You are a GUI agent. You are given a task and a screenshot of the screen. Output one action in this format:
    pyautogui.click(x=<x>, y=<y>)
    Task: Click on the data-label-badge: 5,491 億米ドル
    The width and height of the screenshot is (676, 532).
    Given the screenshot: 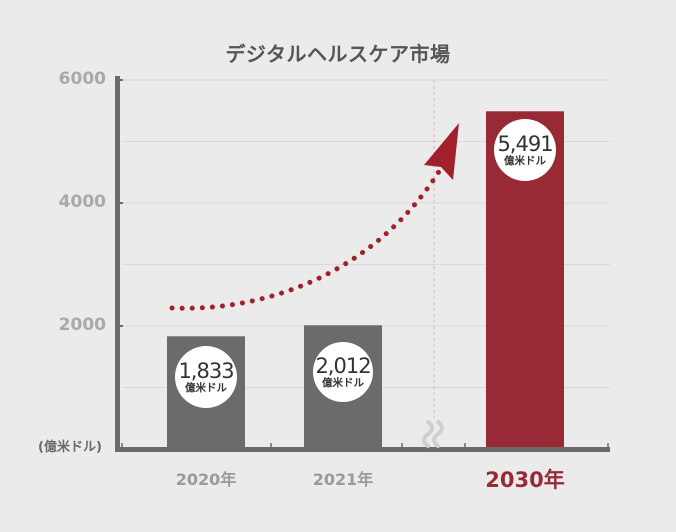 What is the action you would take?
    pyautogui.click(x=525, y=150)
    